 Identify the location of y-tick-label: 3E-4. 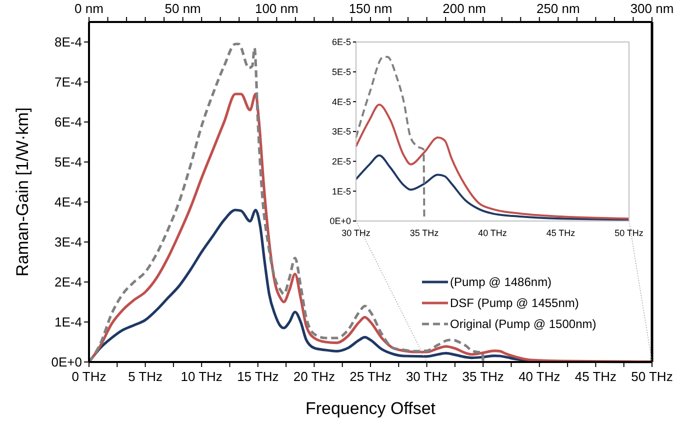
(68, 242).